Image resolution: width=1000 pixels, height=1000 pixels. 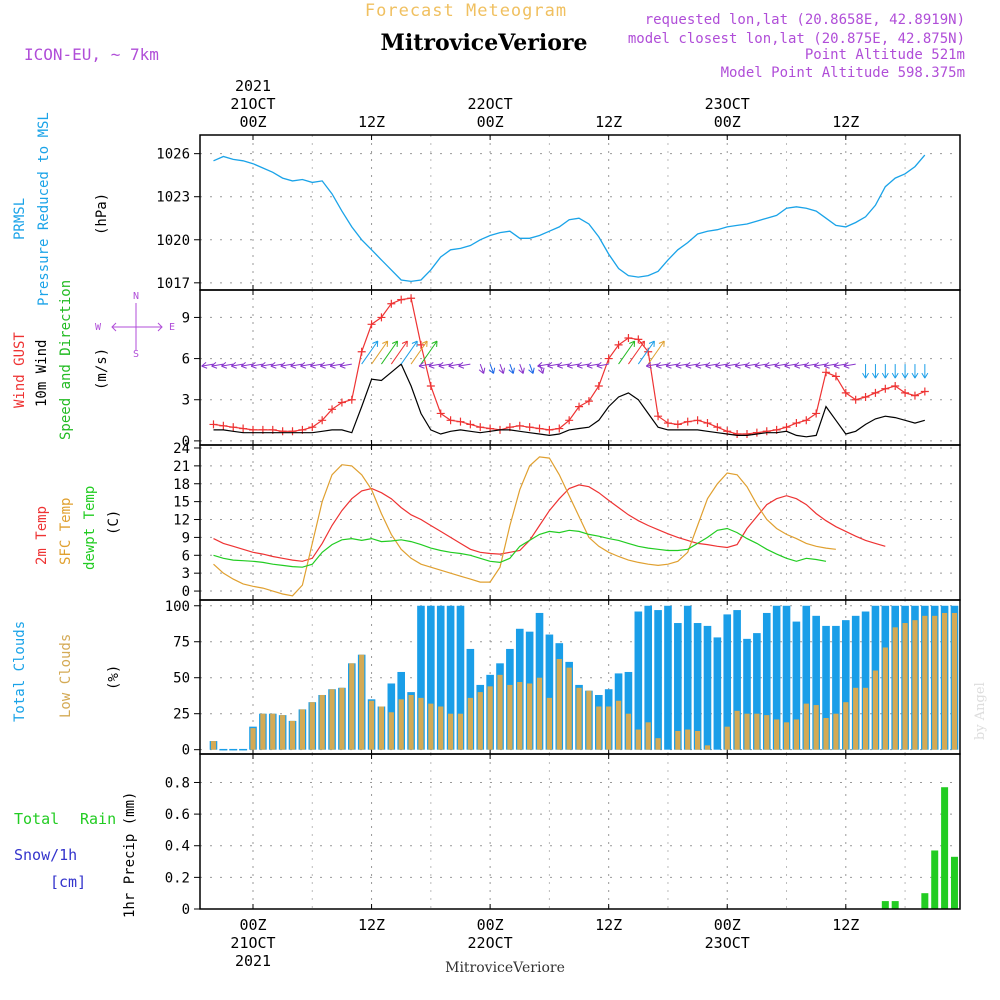 I want to click on temp-2m-line, so click(x=549, y=523).